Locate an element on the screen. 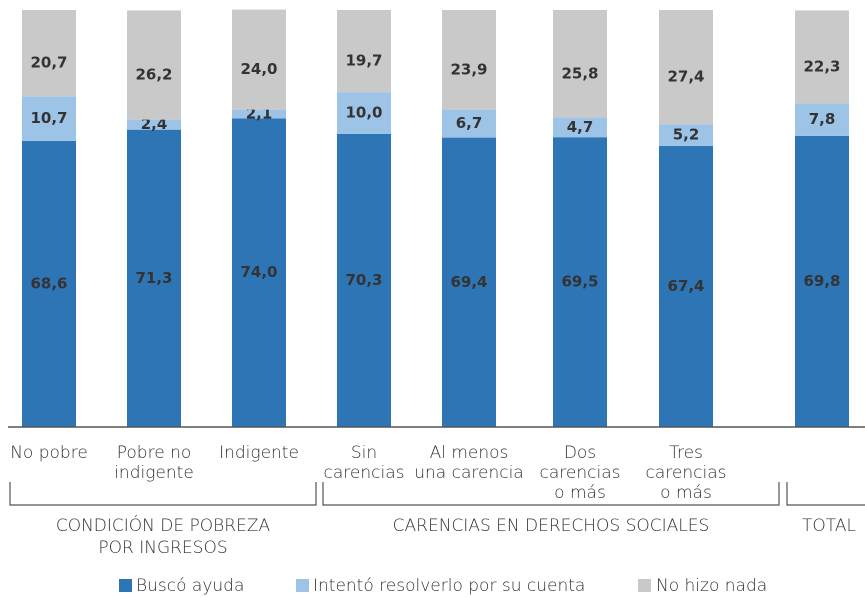 The width and height of the screenshot is (865, 597). value-label: 69,4 is located at coordinates (468, 282).